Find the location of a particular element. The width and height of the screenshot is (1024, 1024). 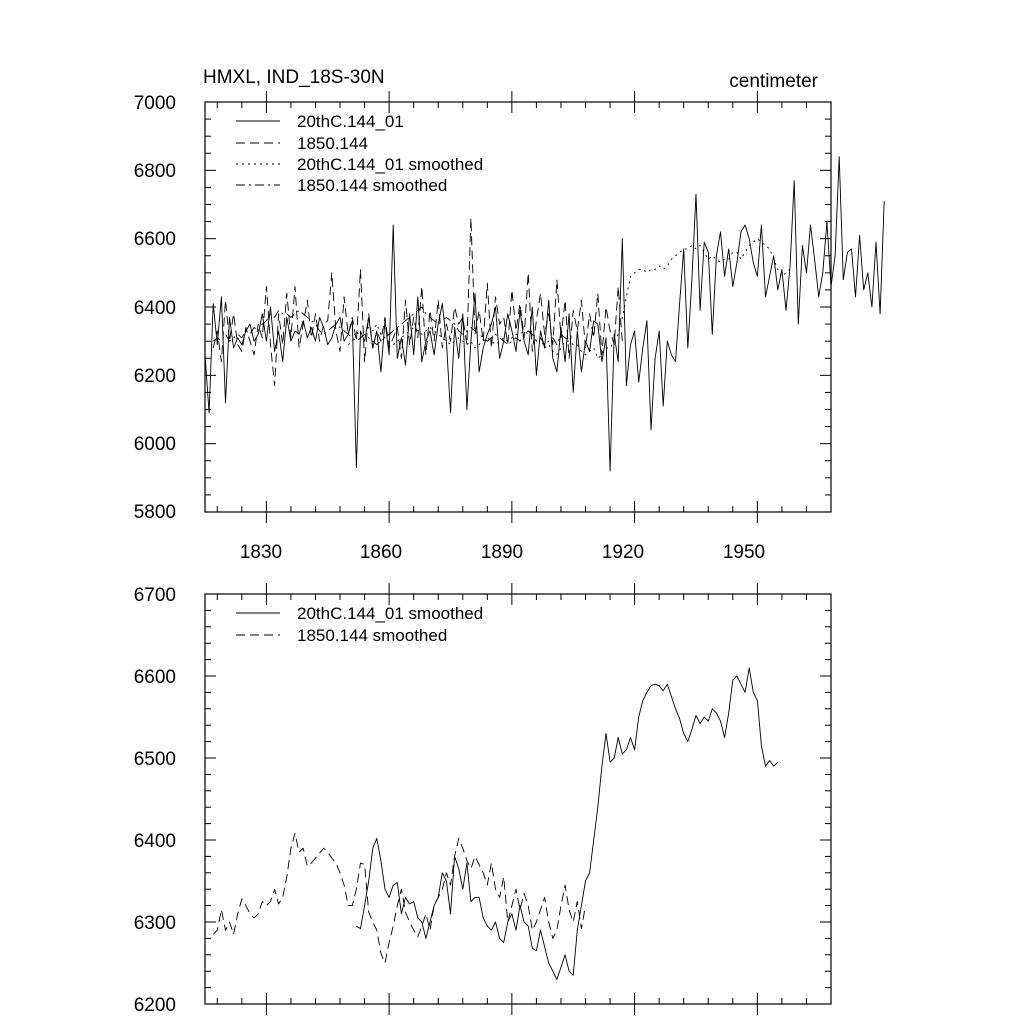

bottom-y-tick-label: 6700 is located at coordinates (155, 595).